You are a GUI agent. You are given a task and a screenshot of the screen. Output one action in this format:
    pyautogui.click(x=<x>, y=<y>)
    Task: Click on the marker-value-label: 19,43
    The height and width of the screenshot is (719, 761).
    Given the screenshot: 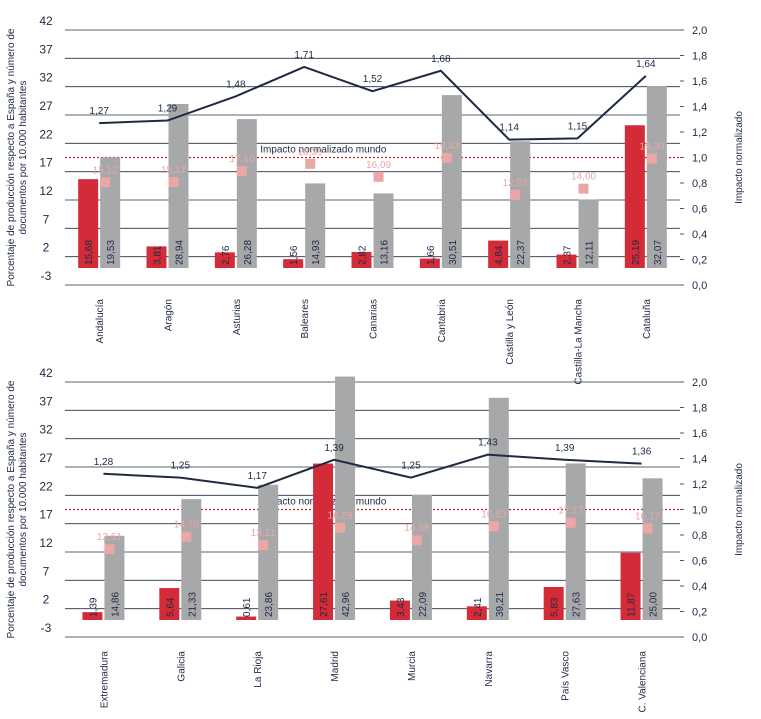 What is the action you would take?
    pyautogui.click(x=446, y=146)
    